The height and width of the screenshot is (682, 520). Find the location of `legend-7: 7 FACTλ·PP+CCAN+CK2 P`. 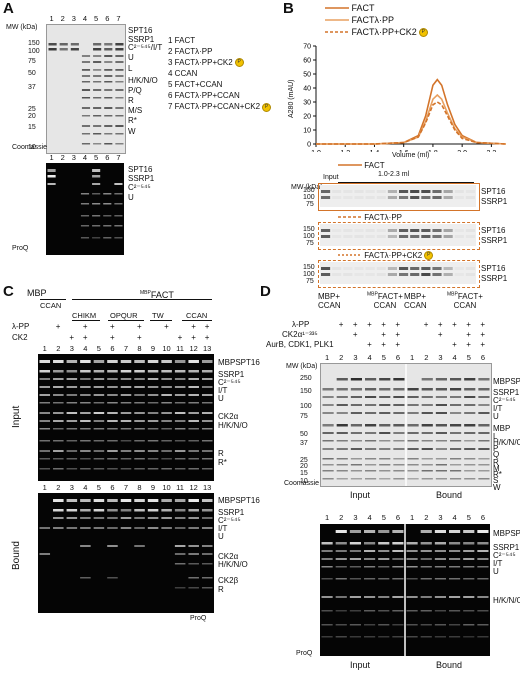

legend-7: 7 FACTλ·PP+CCAN+CK2 P is located at coordinates (220, 107).